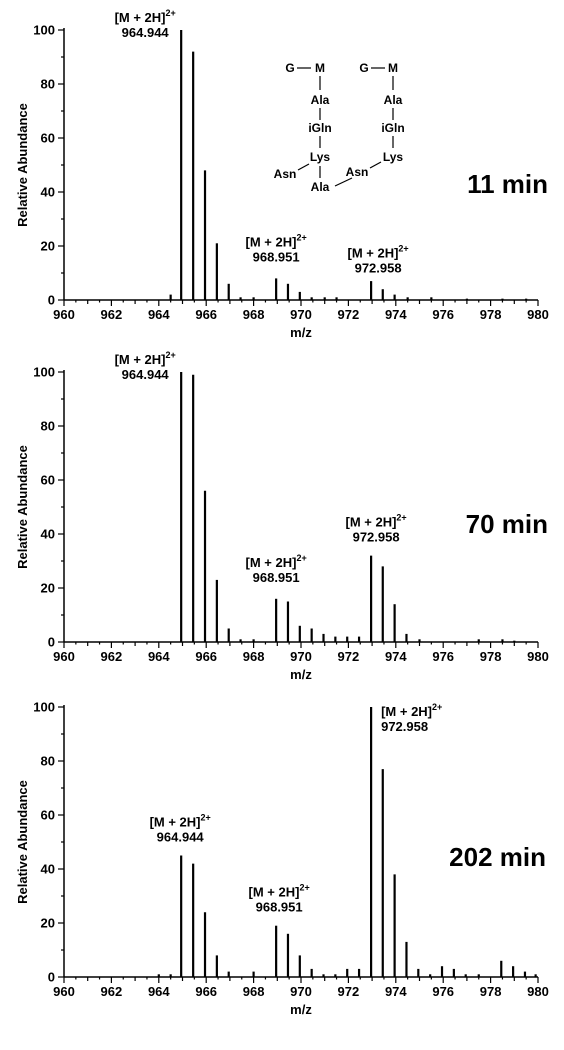 Image resolution: width=564 pixels, height=1050 pixels. I want to click on struct-asn-left: Asn, so click(285, 174).